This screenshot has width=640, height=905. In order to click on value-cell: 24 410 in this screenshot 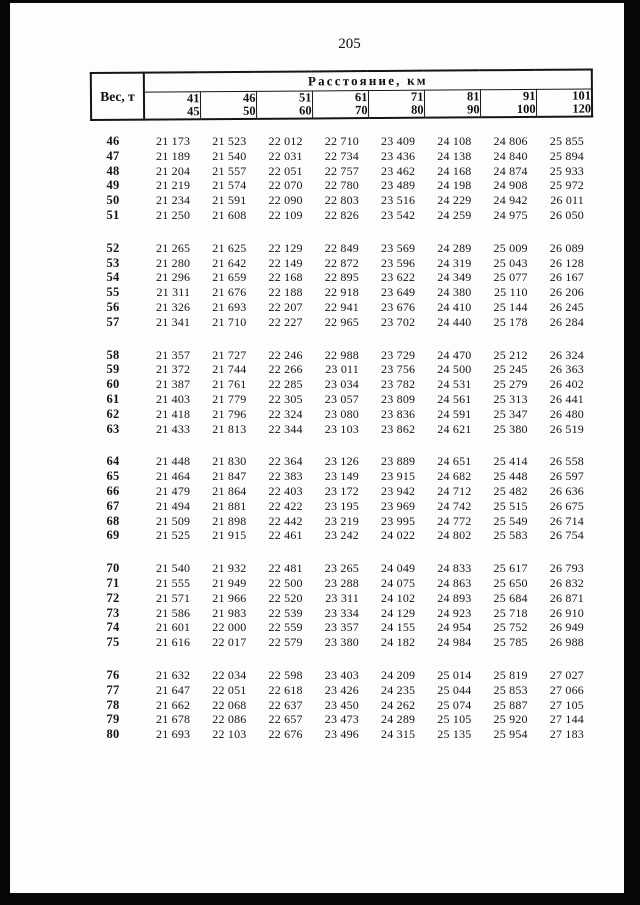, I will do `click(454, 306)`.